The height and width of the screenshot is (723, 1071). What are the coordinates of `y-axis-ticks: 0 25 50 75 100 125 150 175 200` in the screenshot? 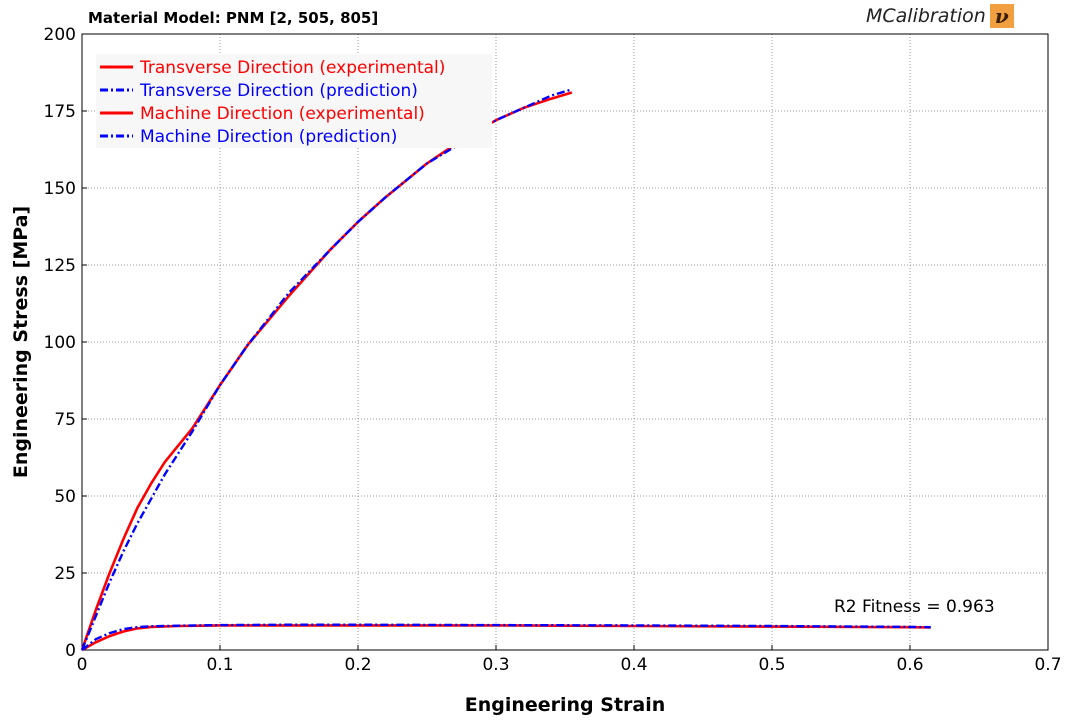 It's located at (65, 343).